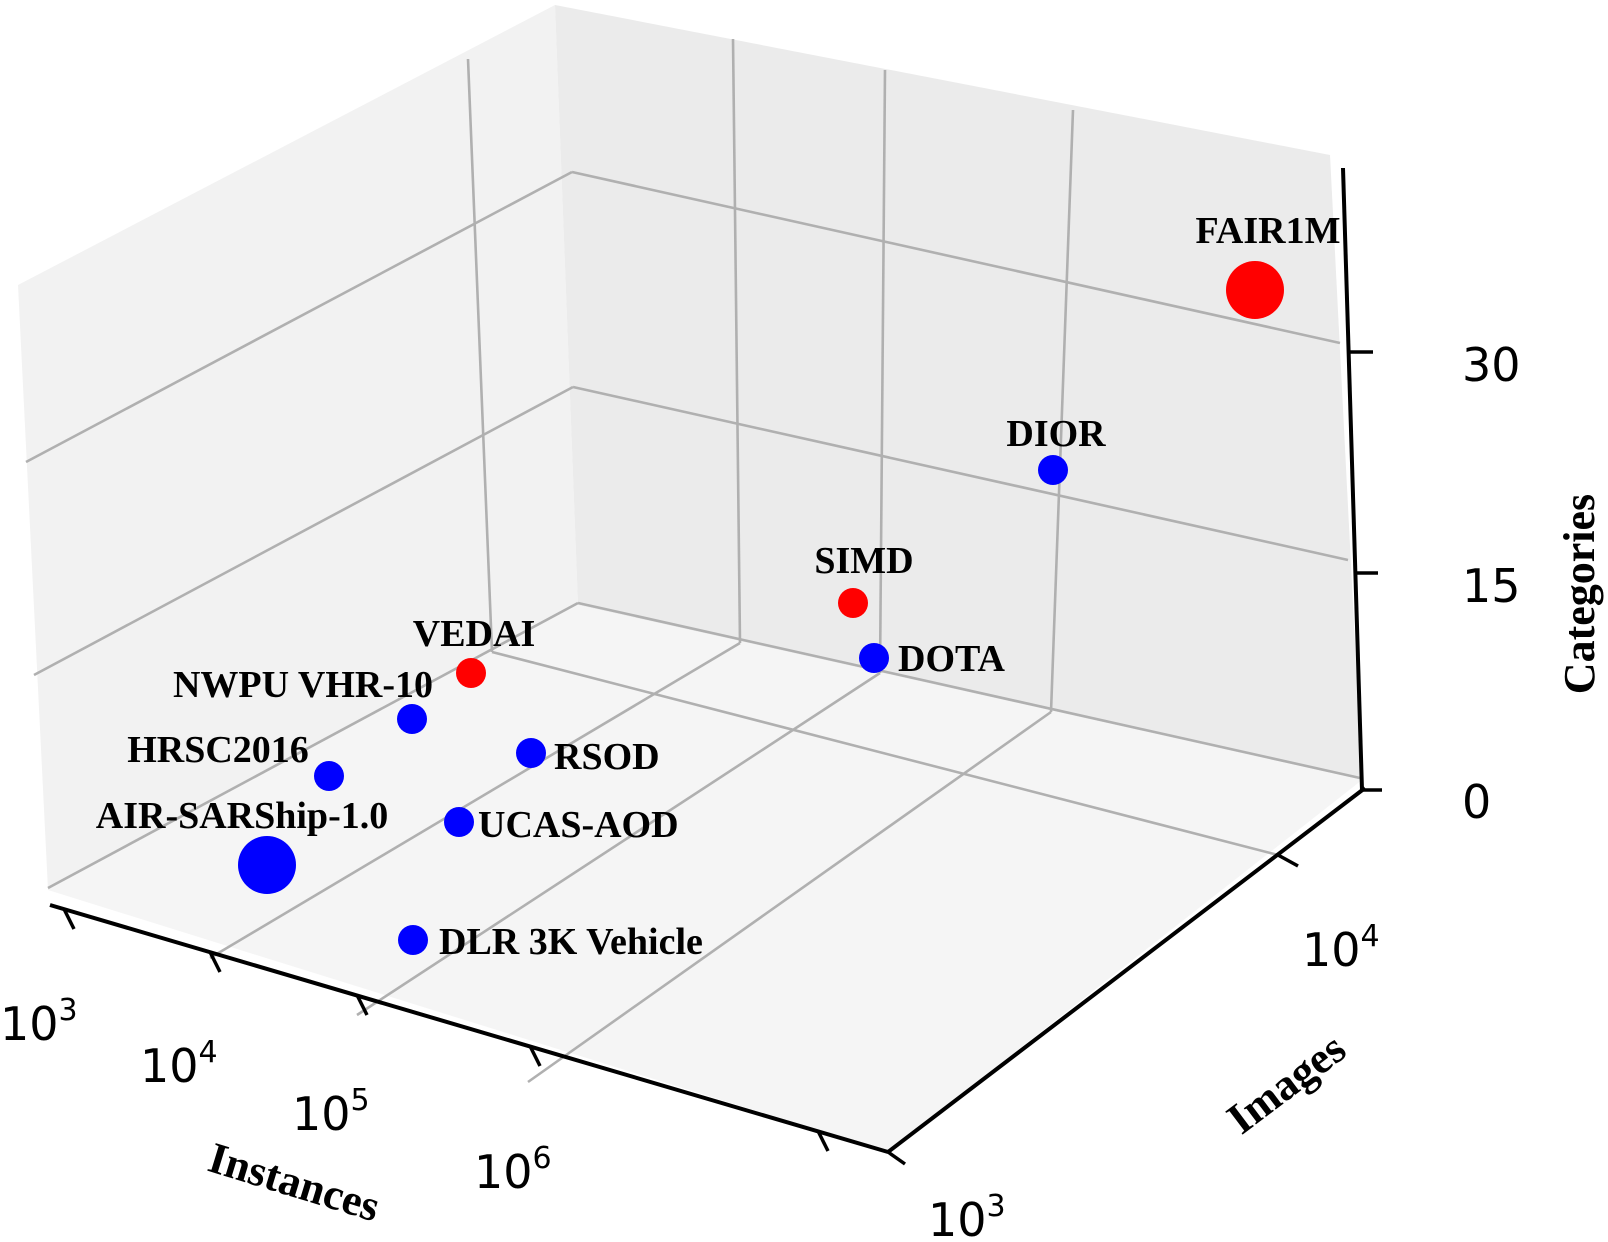 The width and height of the screenshot is (1608, 1242). What do you see at coordinates (607, 757) in the screenshot?
I see `point-label: RSOD` at bounding box center [607, 757].